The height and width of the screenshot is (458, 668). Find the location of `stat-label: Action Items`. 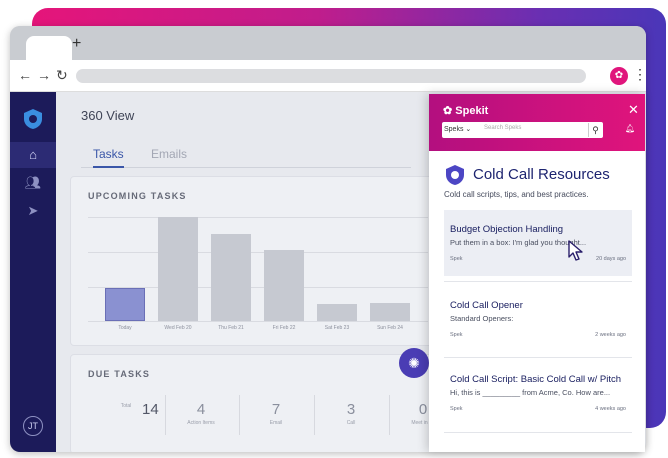

stat-label: Action Items is located at coordinates (201, 423).